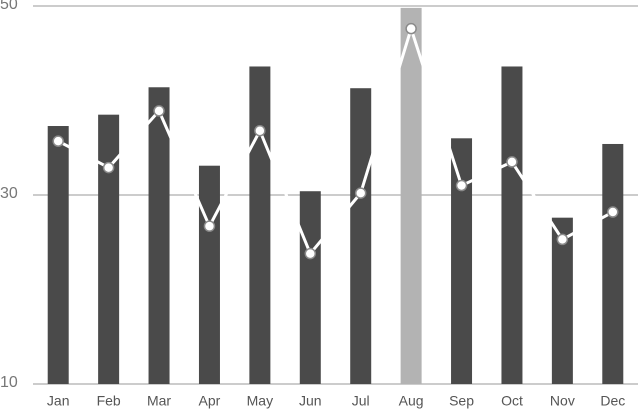  What do you see at coordinates (210, 401) in the screenshot?
I see `x-tick-label: Apr` at bounding box center [210, 401].